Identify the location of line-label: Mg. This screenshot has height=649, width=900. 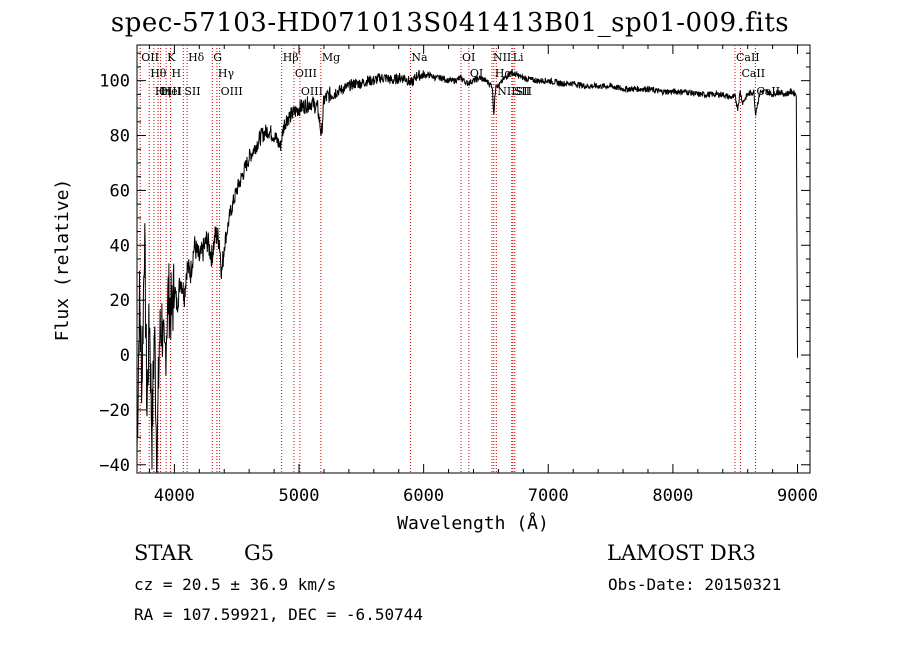
(331, 57).